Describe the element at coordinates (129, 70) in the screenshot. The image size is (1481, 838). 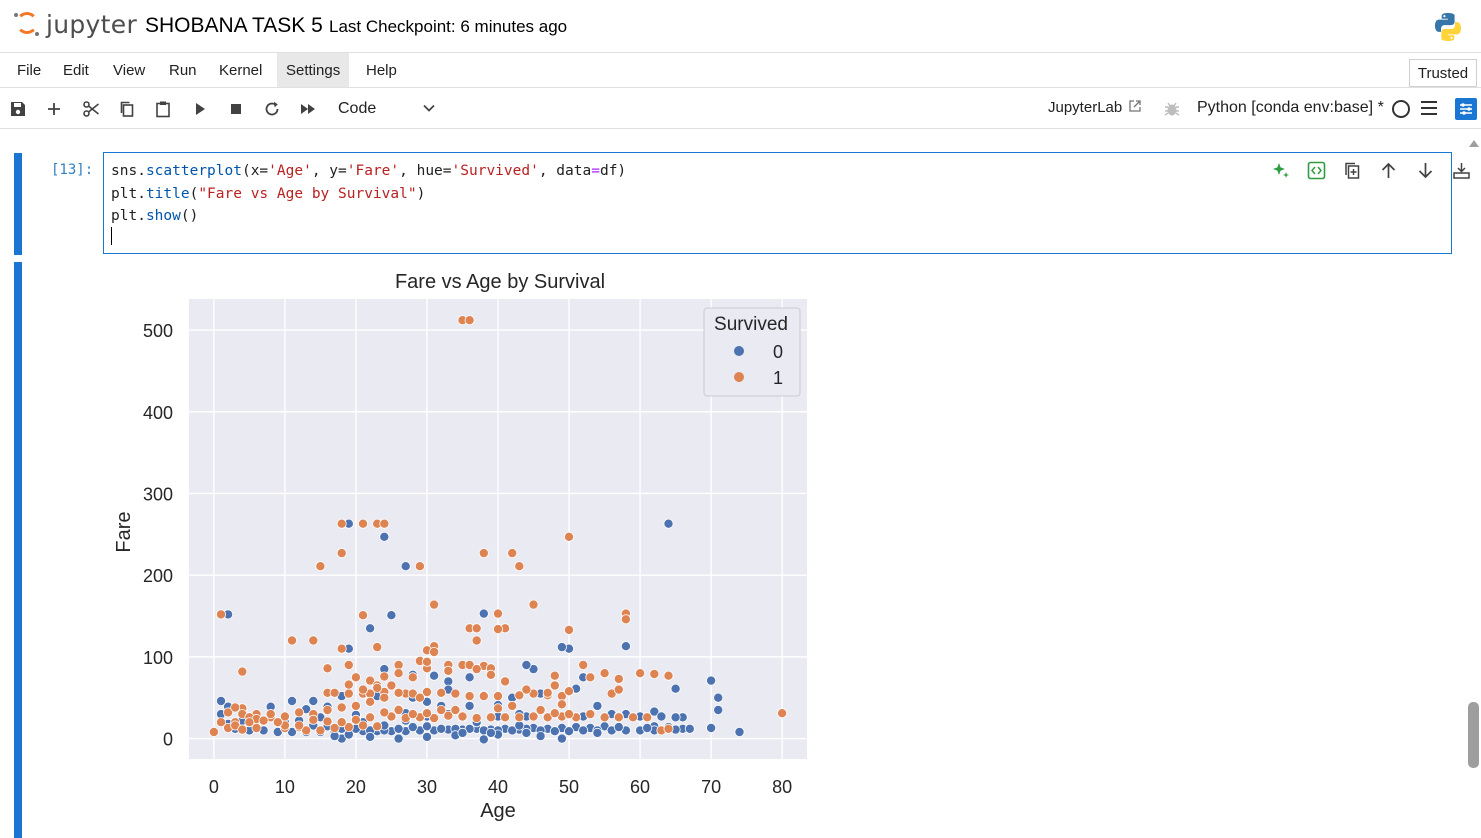
I see `menu-view: View` at that location.